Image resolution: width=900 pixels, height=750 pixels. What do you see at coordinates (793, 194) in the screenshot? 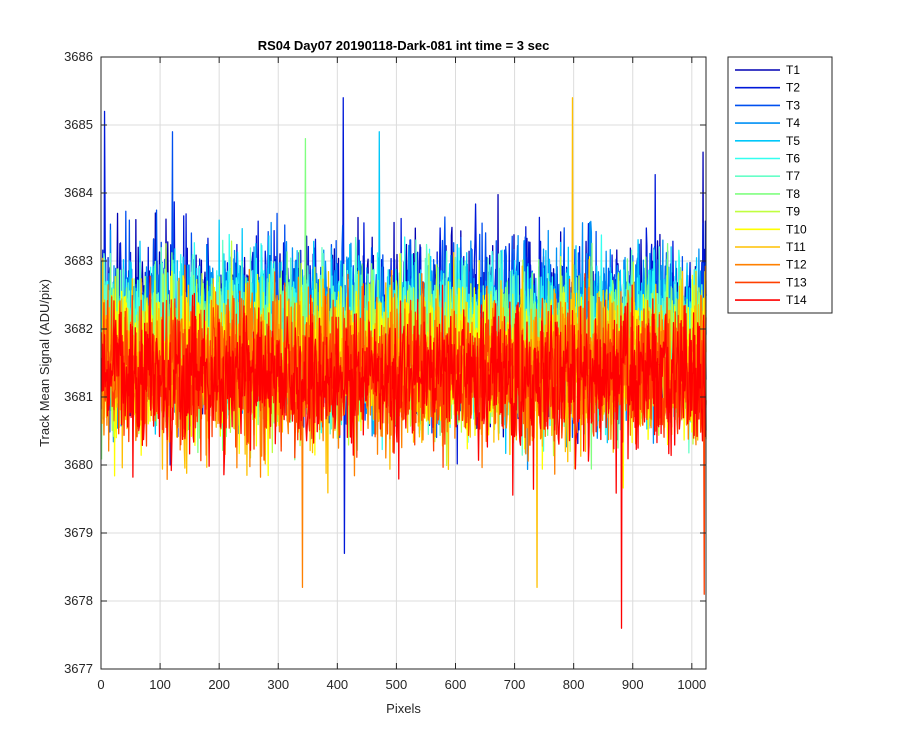
I see `legend-label-t8: T8` at bounding box center [793, 194].